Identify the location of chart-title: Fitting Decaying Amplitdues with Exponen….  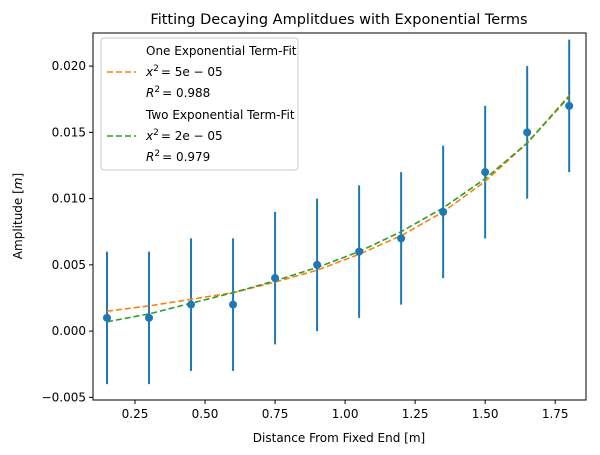
(338, 20).